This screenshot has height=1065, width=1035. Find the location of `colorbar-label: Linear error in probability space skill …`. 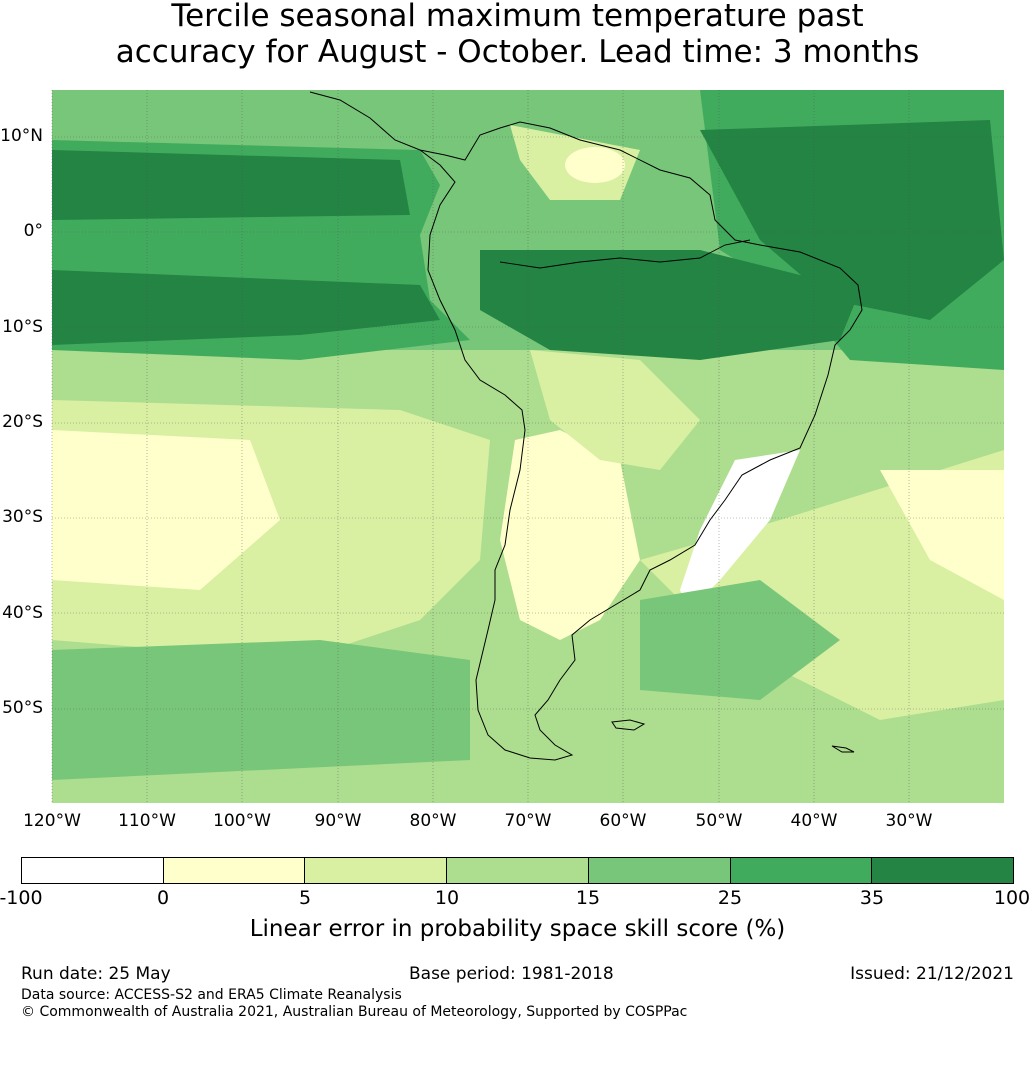

colorbar-label: Linear error in probability space skill … is located at coordinates (517, 929).